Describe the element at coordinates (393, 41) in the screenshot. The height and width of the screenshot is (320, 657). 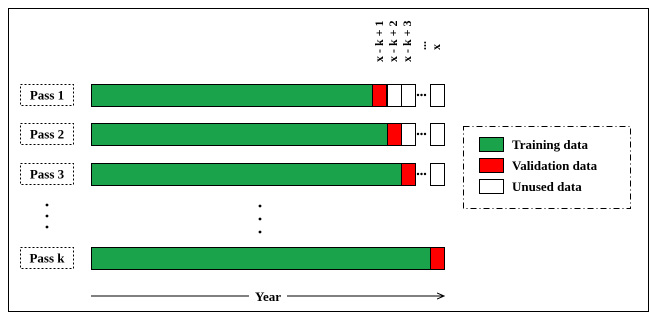
I see `column-header-2: x - k + 2` at that location.